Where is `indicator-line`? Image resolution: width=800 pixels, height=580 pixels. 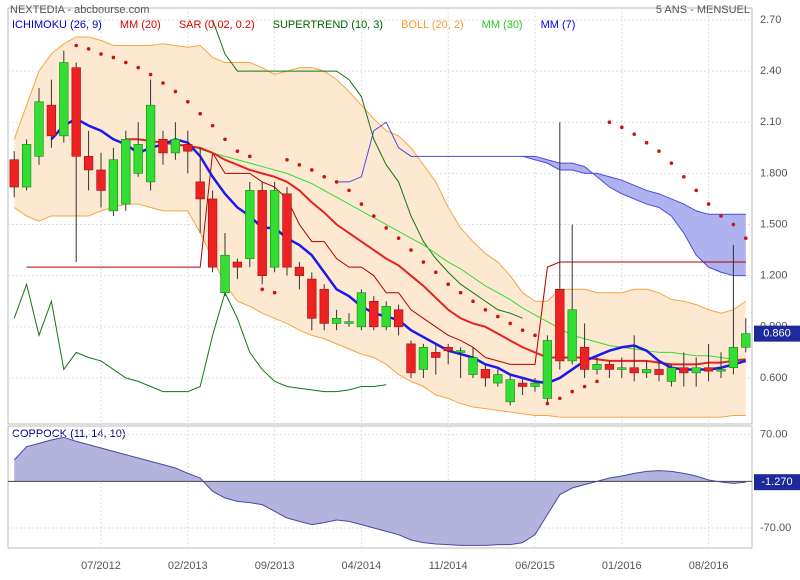 indicator-line is located at coordinates (200, 337).